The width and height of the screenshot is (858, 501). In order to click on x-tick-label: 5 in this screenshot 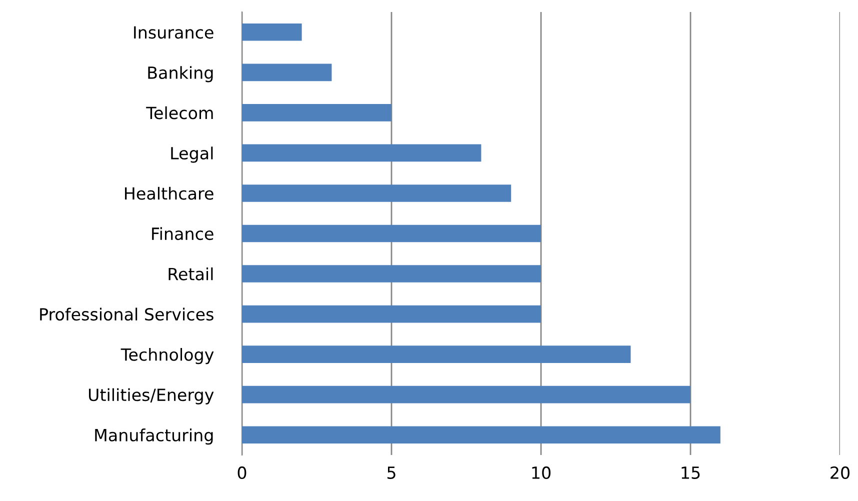, I will do `click(391, 473)`.